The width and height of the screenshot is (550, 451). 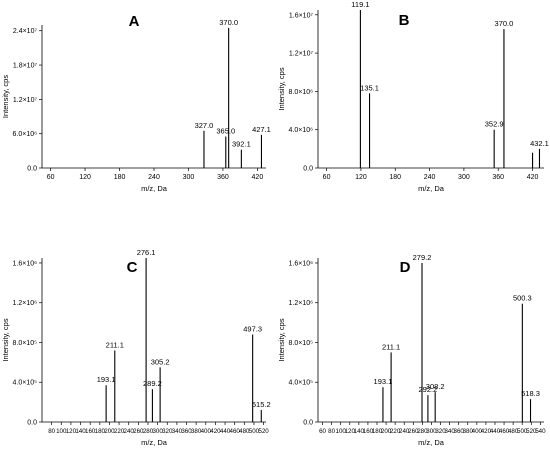 I want to click on peak-label: 392.1, so click(x=241, y=144).